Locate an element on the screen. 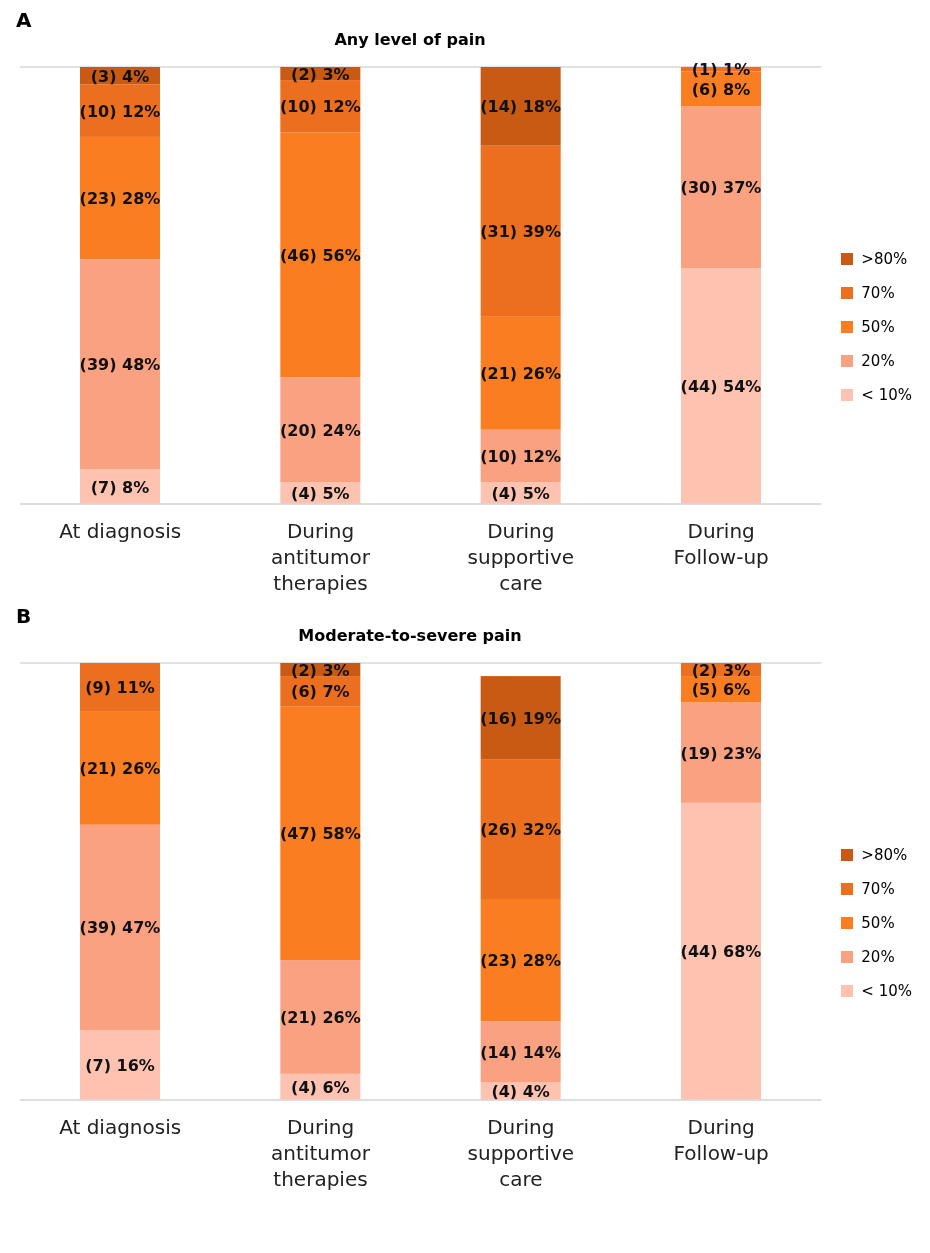  data-label: (9) 11% is located at coordinates (120, 688).